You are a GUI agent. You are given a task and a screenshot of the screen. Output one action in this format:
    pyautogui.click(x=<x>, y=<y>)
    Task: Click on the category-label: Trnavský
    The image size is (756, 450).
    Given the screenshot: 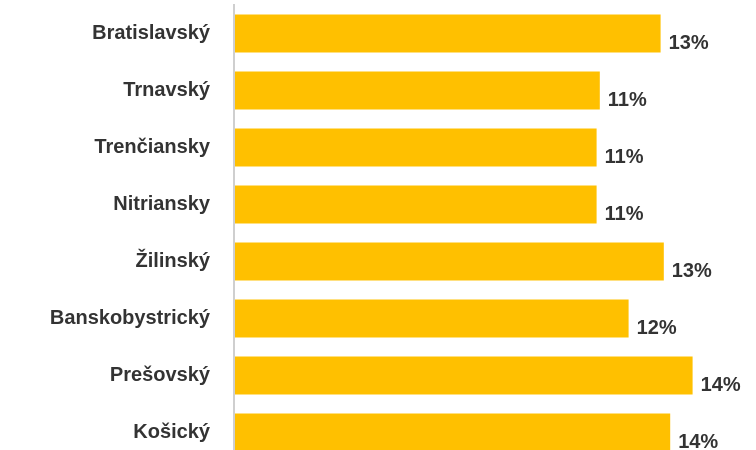 What is the action you would take?
    pyautogui.click(x=167, y=90)
    